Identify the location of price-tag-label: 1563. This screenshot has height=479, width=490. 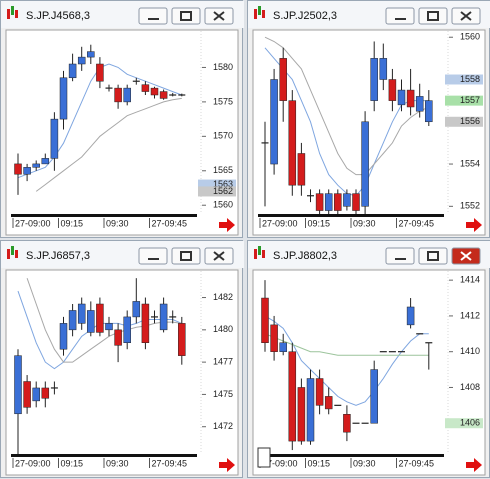
(223, 184).